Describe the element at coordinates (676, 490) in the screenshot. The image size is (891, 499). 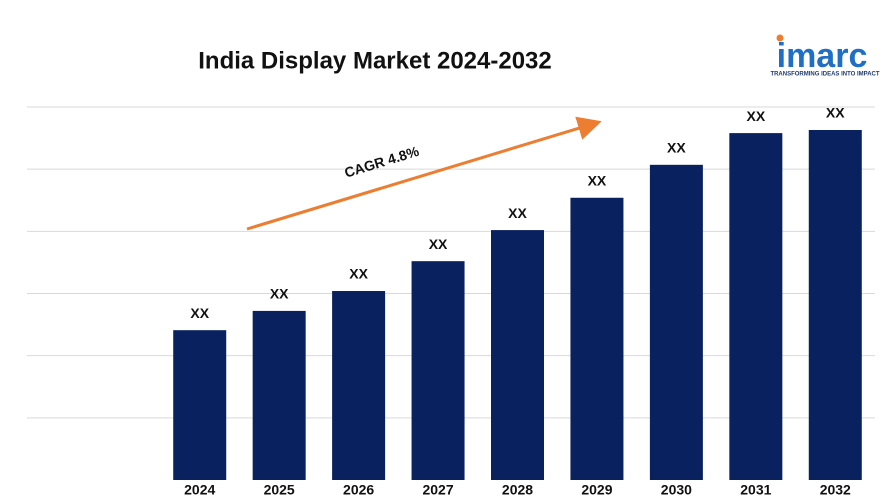
I see `x-tick-label: 2030` at that location.